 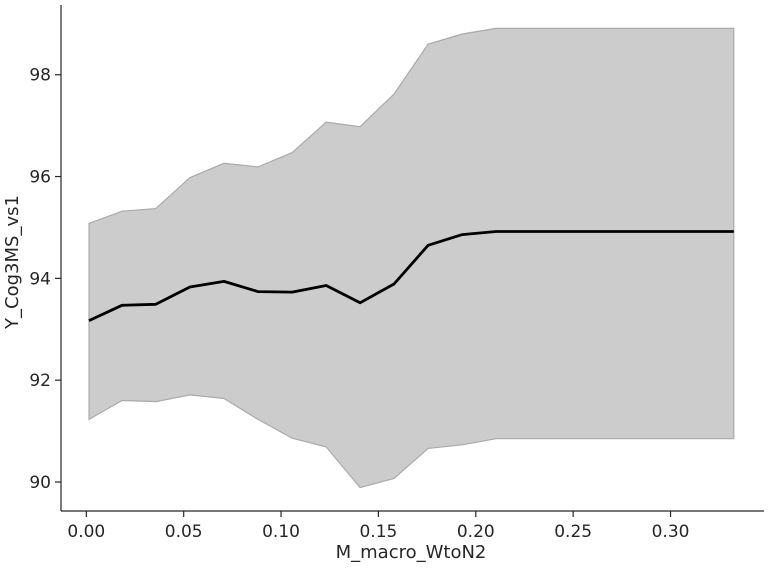 What do you see at coordinates (184, 532) in the screenshot?
I see `x-tick-label: 0.05` at bounding box center [184, 532].